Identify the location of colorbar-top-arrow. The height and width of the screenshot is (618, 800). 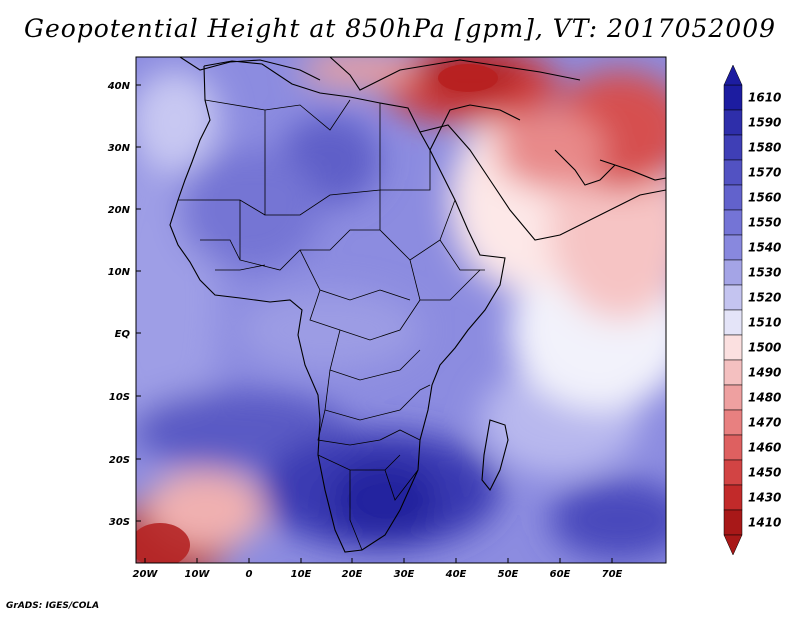
(733, 75).